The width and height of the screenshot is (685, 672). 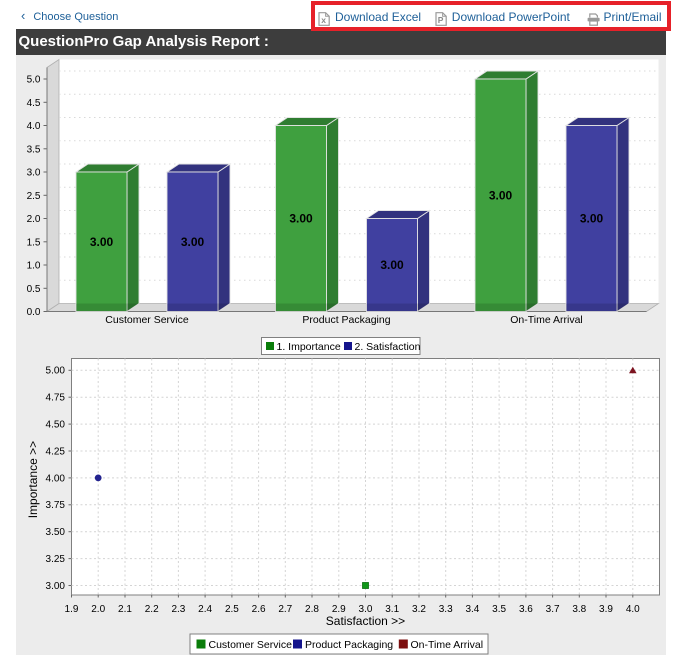 I want to click on svg-text: Importance >>, so click(x=33, y=479).